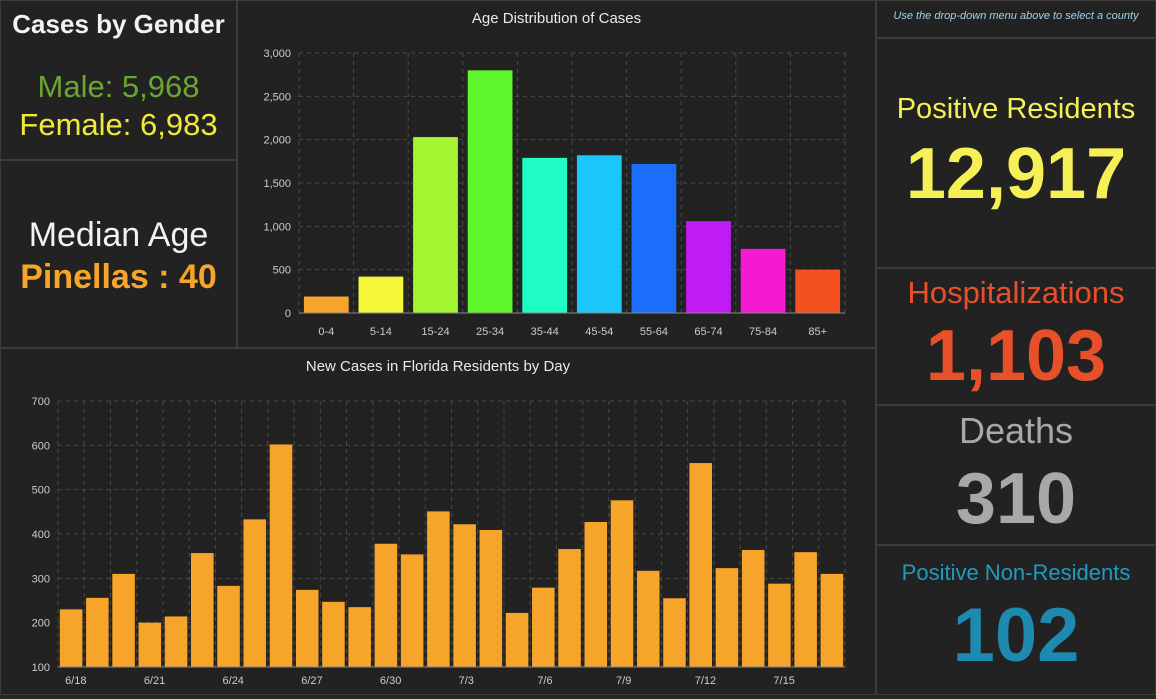  Describe the element at coordinates (326, 332) in the screenshot. I see `x-tick-label: 0-4` at that location.